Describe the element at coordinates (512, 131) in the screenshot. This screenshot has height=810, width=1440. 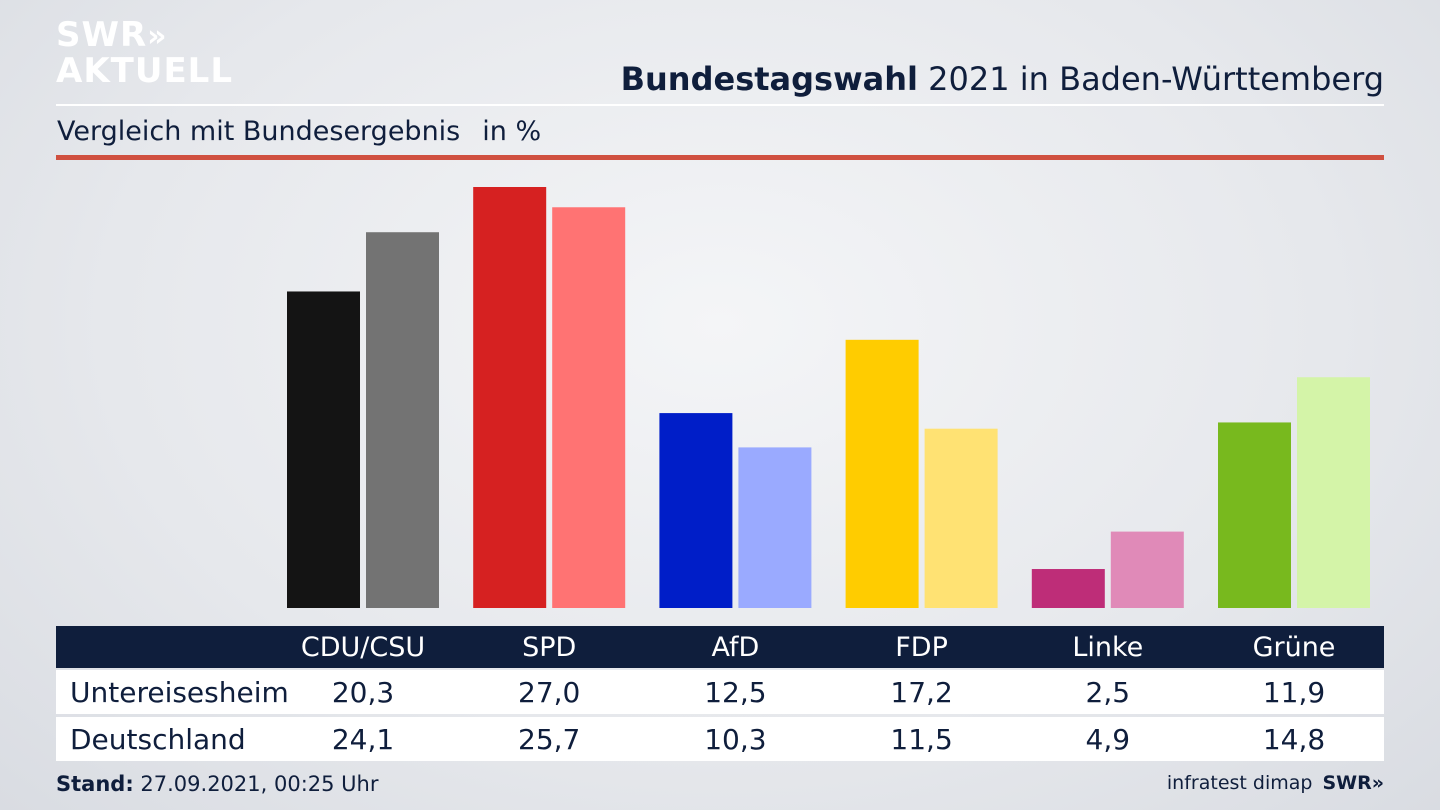
I see `subtitle-unit: in %` at that location.